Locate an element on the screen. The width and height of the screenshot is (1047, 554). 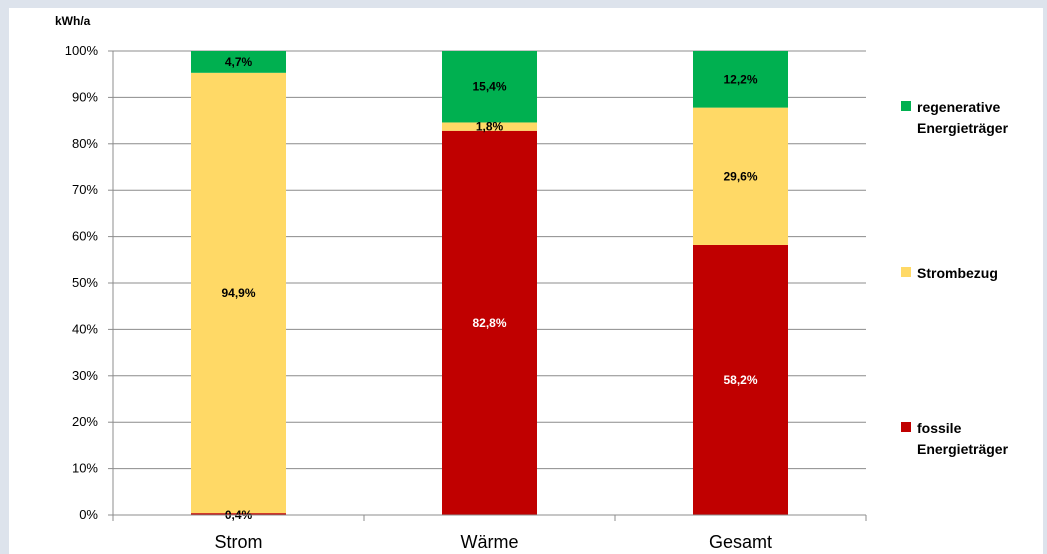
legend-label: regenerative is located at coordinates (958, 107).